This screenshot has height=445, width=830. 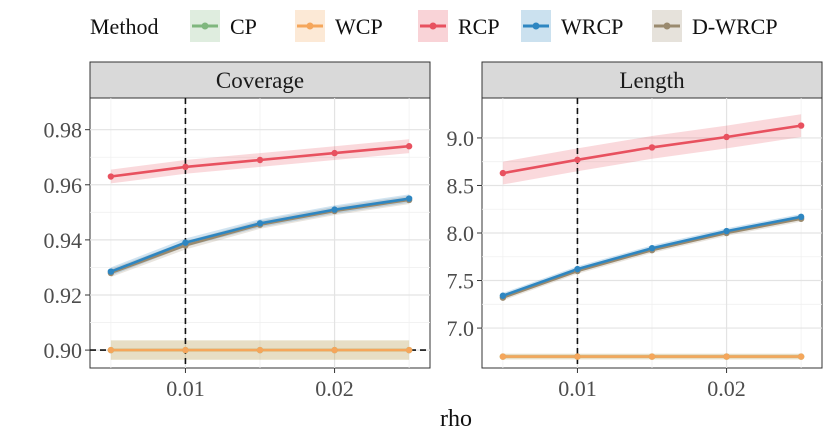 I want to click on y-tick-label: 8.5, so click(x=461, y=185).